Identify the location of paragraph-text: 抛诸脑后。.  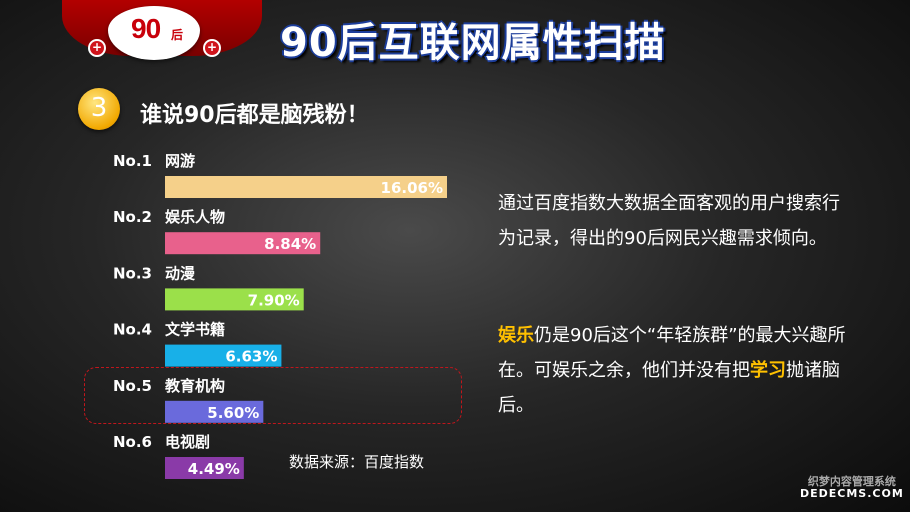
(669, 388).